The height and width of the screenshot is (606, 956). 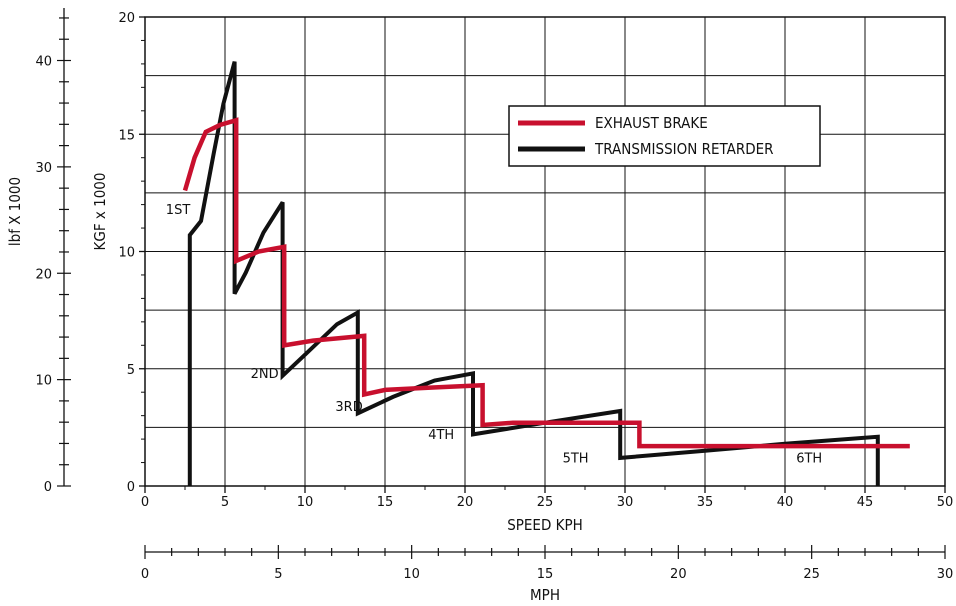 What do you see at coordinates (348, 407) in the screenshot?
I see `gear-label: 3RD` at bounding box center [348, 407].